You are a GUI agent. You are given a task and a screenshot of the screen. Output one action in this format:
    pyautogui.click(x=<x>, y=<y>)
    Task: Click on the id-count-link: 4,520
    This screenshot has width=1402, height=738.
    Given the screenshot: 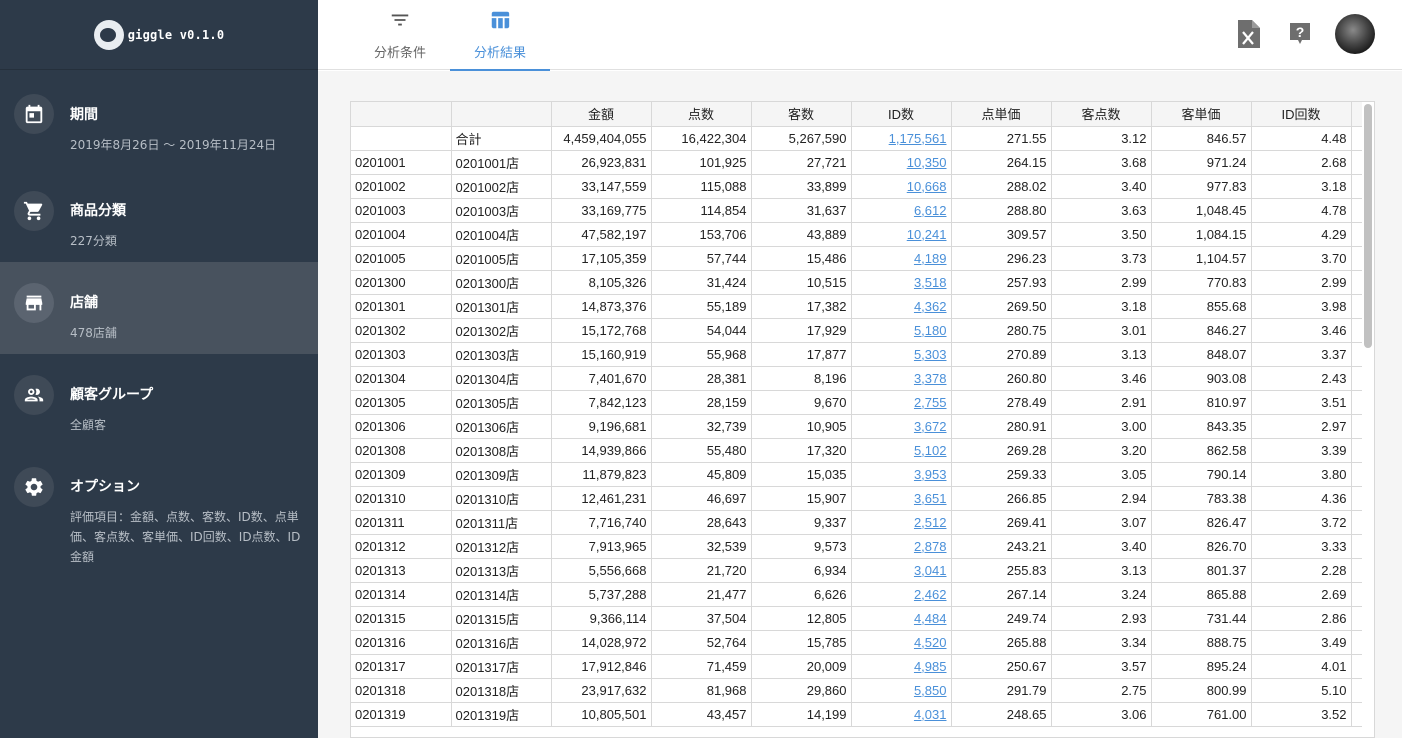 What is the action you would take?
    pyautogui.click(x=930, y=642)
    